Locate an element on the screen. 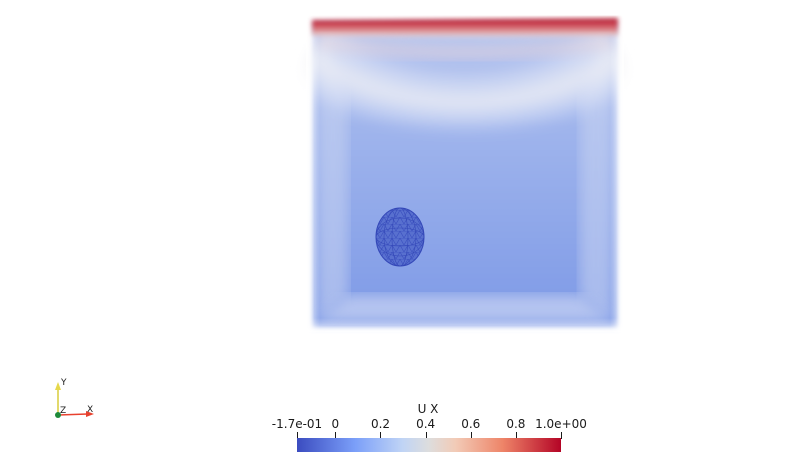  colorbar-tick-label: 0.6 is located at coordinates (471, 424).